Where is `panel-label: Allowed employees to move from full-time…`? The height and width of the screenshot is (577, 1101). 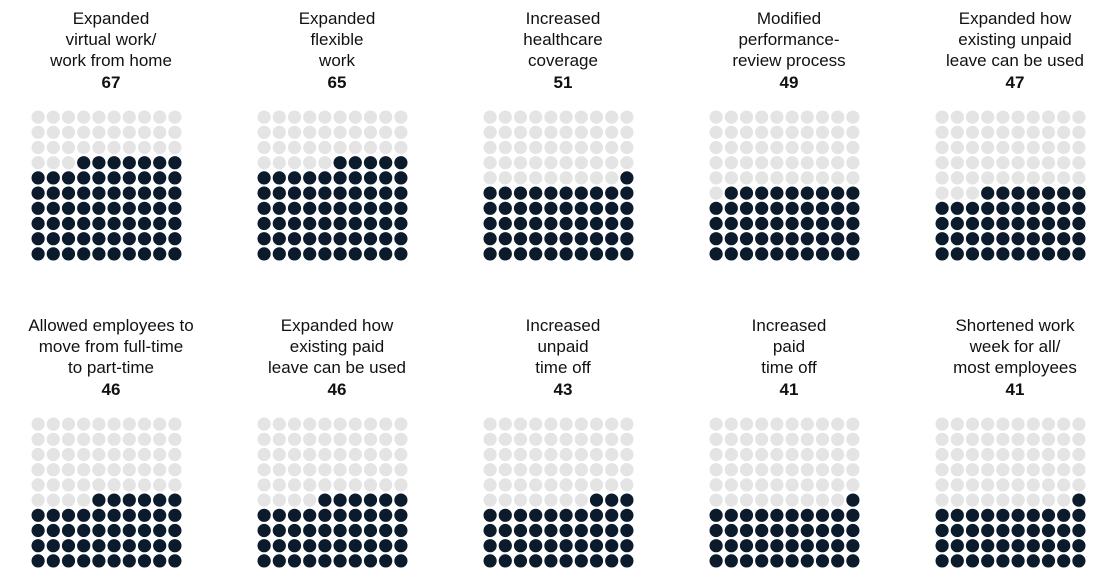 panel-label: Allowed employees to move from full-time… is located at coordinates (111, 346).